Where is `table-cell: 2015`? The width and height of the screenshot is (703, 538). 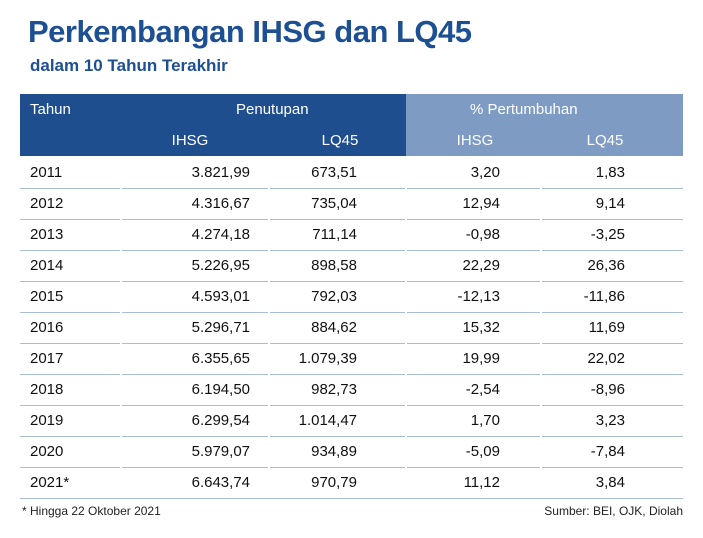
table-cell: 2015 is located at coordinates (47, 296).